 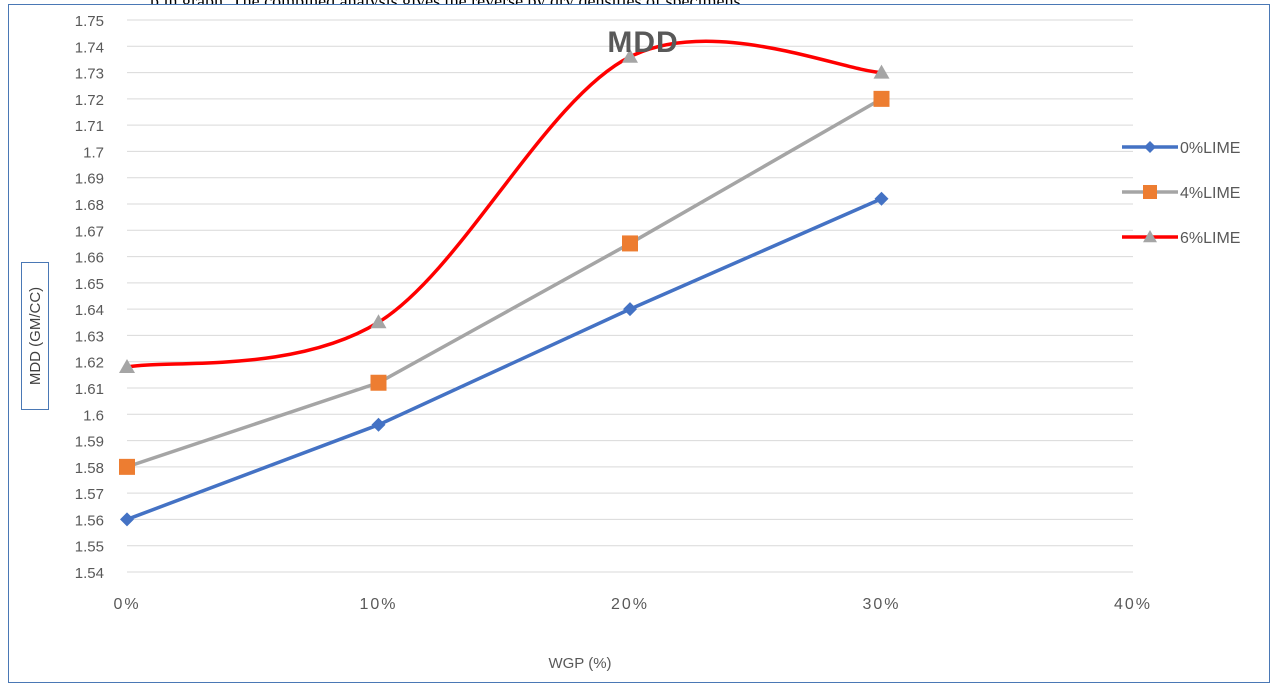 I want to click on legend: 0%LIME 4%LIME 6%LIME, so click(x=1181, y=193).